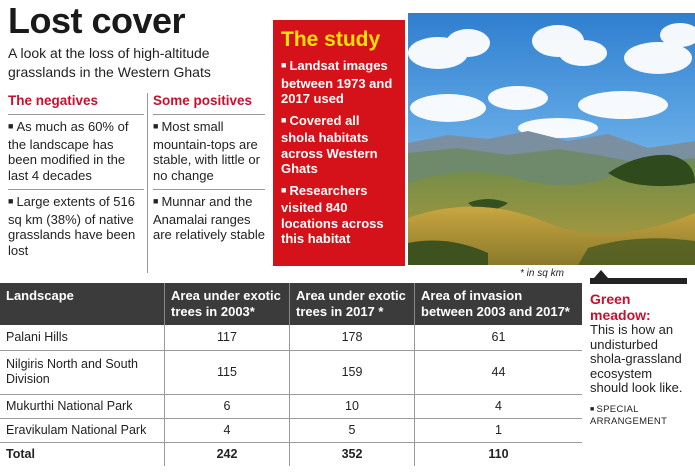 The image size is (695, 472). Describe the element at coordinates (498, 338) in the screenshot. I see `invasion-cell: 61` at that location.